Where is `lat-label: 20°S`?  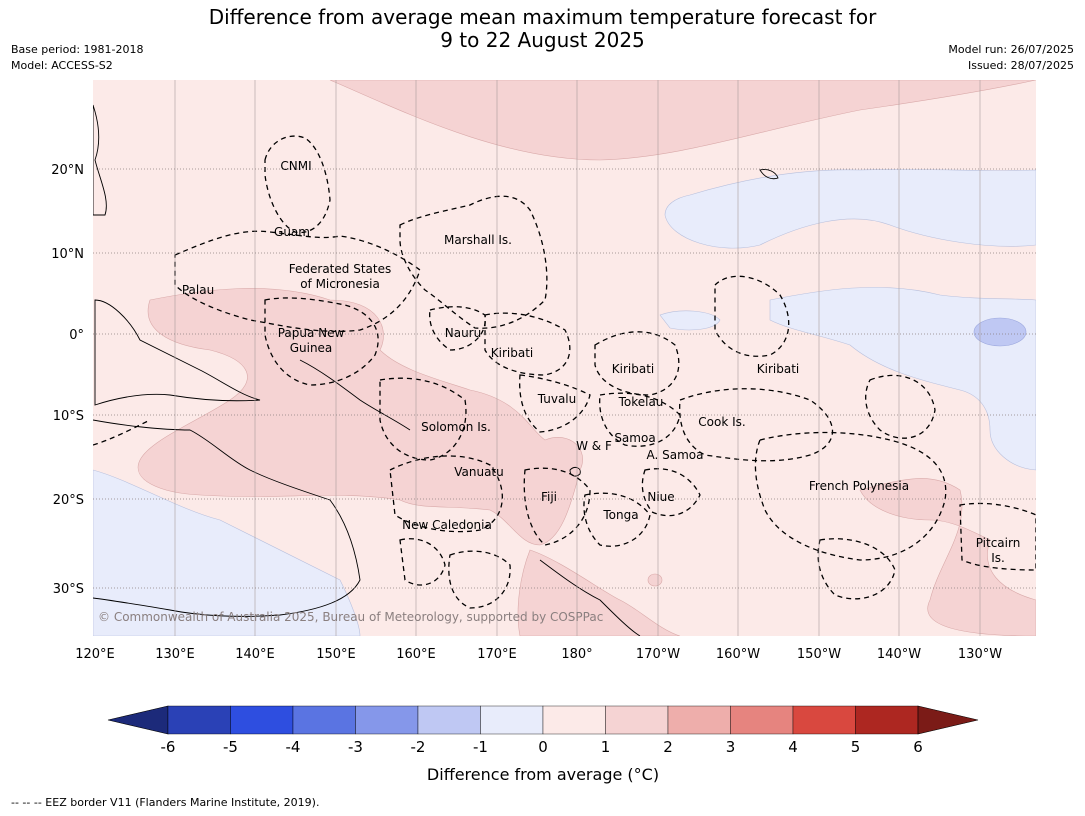
lat-label: 20°S is located at coordinates (68, 500).